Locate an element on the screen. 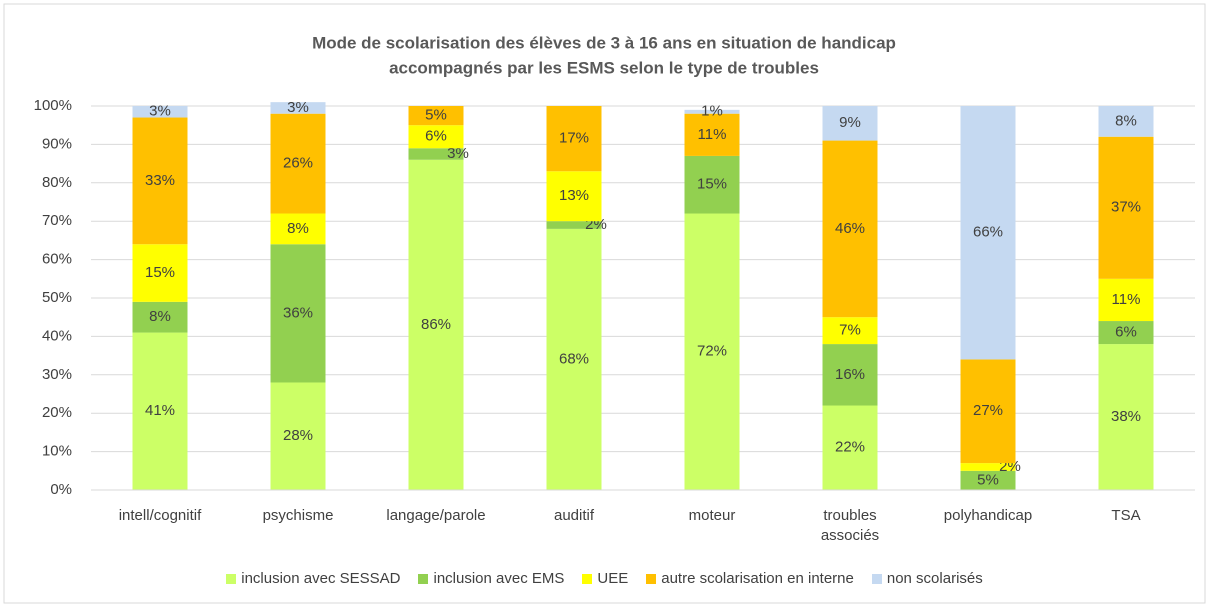 This screenshot has height=607, width=1209. x-tick-label: intell/cognitif is located at coordinates (160, 515).